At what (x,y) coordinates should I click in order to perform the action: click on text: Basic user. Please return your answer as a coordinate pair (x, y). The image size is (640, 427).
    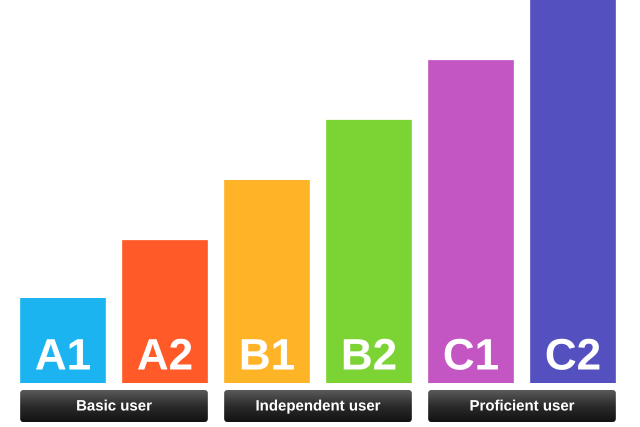
    Looking at the image, I should click on (114, 406).